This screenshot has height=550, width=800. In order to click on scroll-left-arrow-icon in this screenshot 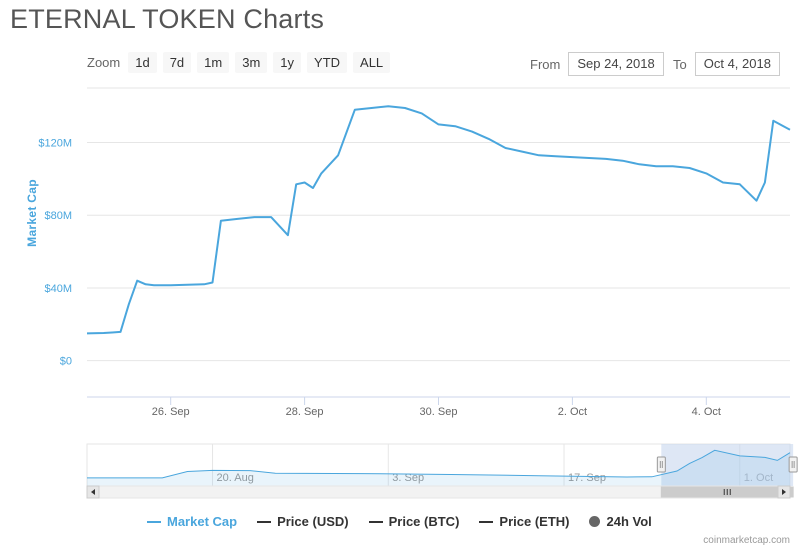, I will do `click(93, 492)`.